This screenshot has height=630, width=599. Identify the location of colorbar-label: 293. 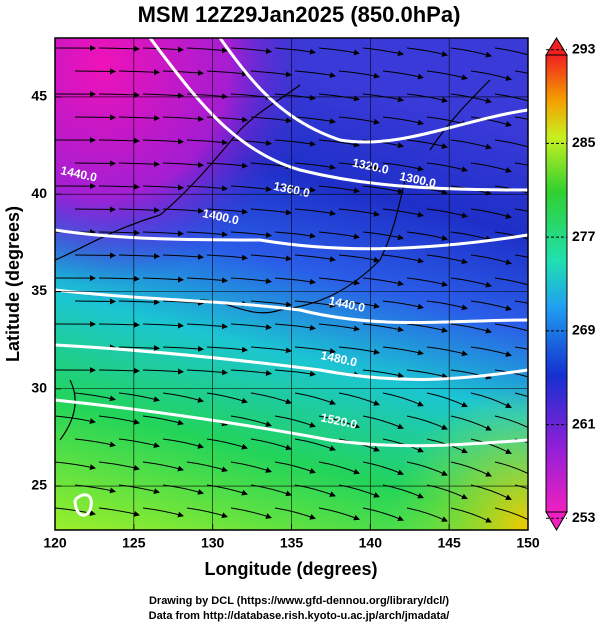
(584, 48).